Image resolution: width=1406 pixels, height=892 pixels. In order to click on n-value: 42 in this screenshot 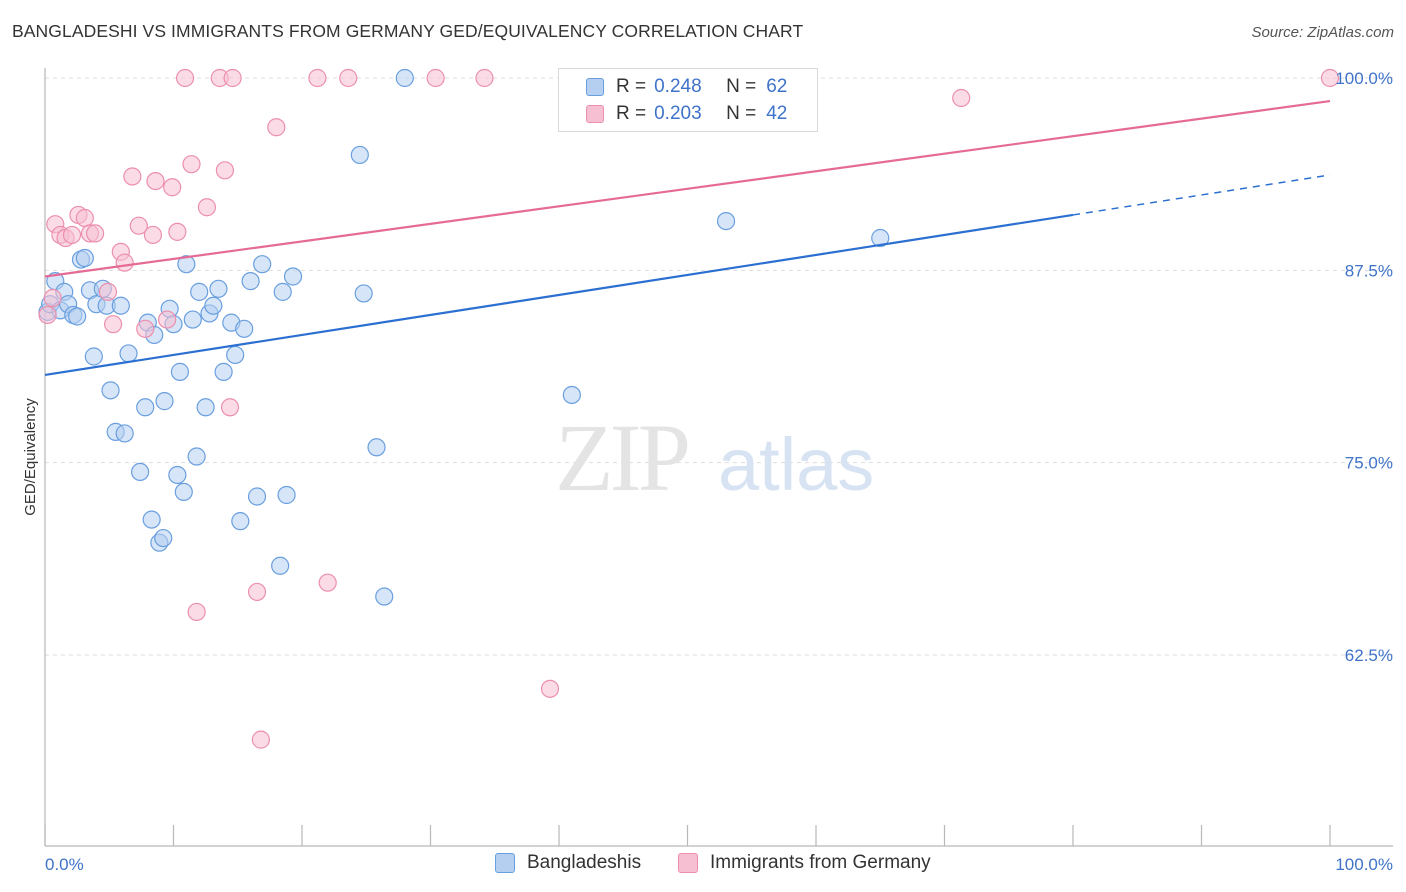, I will do `click(777, 113)`.